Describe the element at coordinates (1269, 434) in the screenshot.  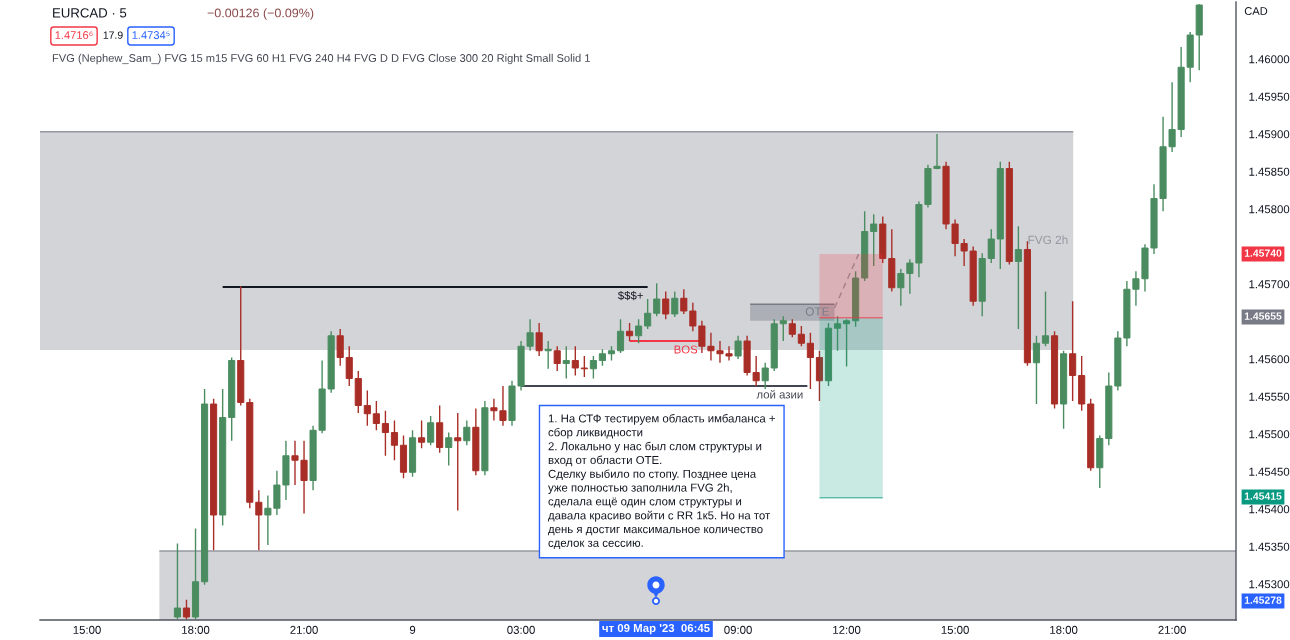
I see `y-tick-label: 1.45500` at that location.